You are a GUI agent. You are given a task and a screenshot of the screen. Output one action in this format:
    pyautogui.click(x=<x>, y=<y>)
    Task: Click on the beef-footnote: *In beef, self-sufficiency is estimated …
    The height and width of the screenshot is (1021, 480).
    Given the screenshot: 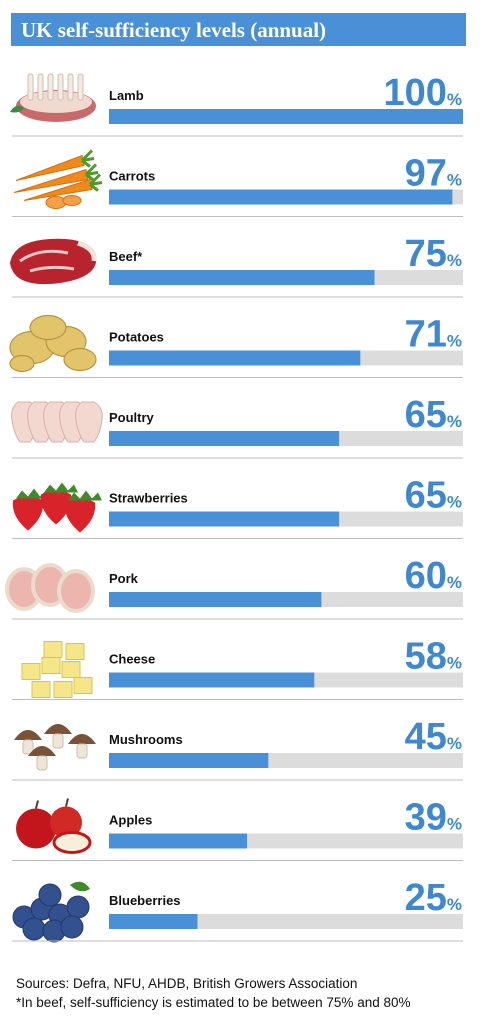 What is the action you would take?
    pyautogui.click(x=213, y=1002)
    